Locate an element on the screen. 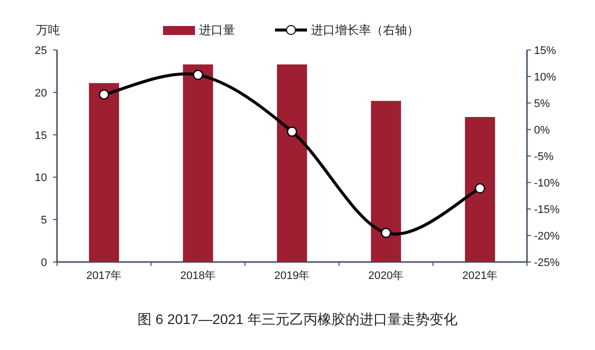 This screenshot has width=595, height=350. y-tick-label: 25 is located at coordinates (40, 51).